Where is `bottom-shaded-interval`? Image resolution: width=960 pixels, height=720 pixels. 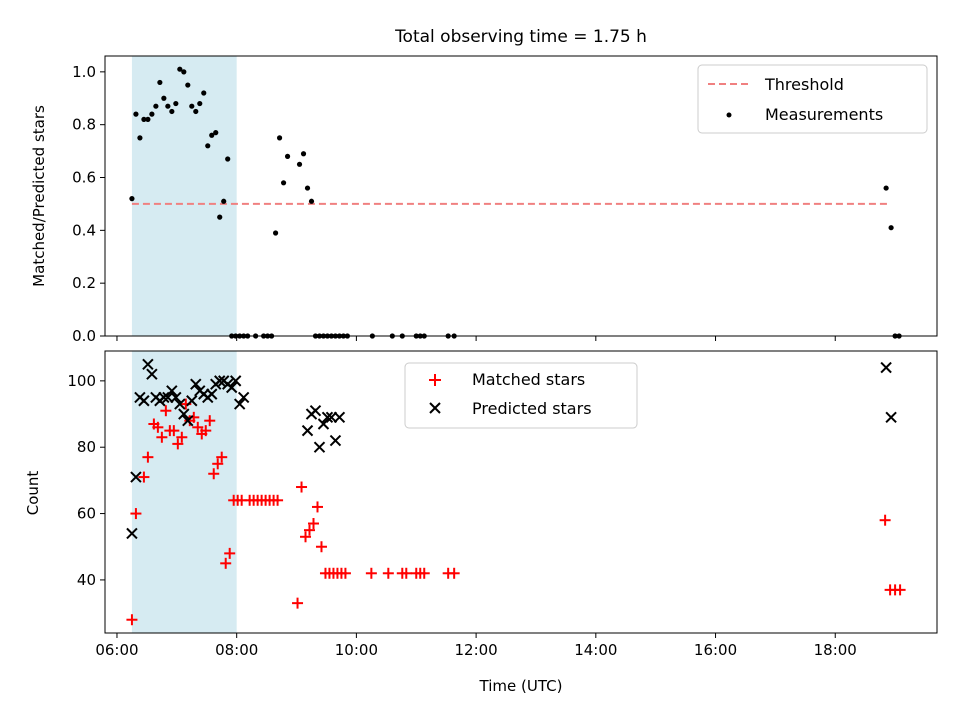 bottom-shaded-interval is located at coordinates (184, 492).